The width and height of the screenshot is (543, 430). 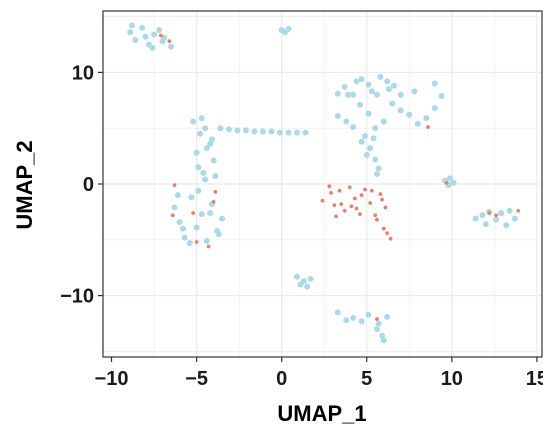 I want to click on x-tick-label: −5, so click(x=196, y=379).